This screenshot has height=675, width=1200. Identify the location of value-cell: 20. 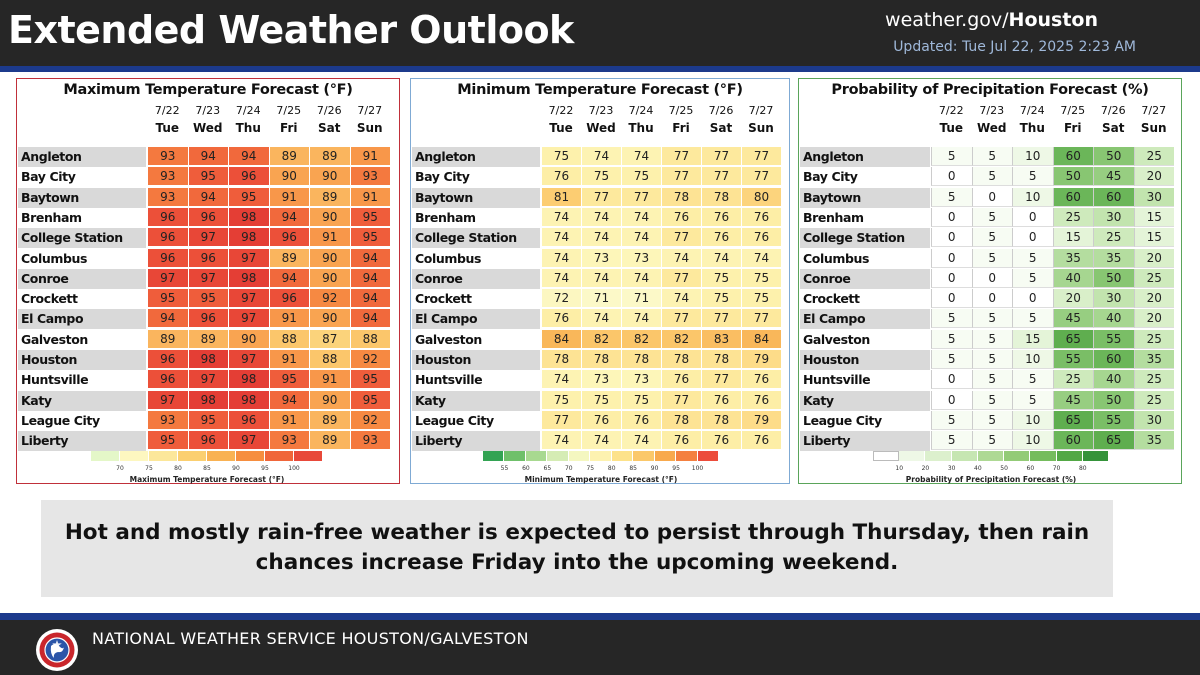
(1072, 299).